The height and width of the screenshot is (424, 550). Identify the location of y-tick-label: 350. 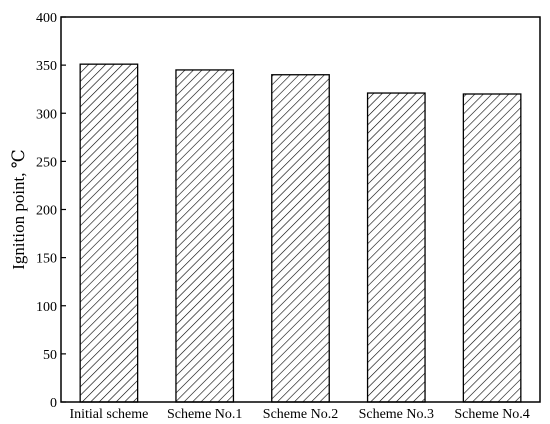
(46, 66).